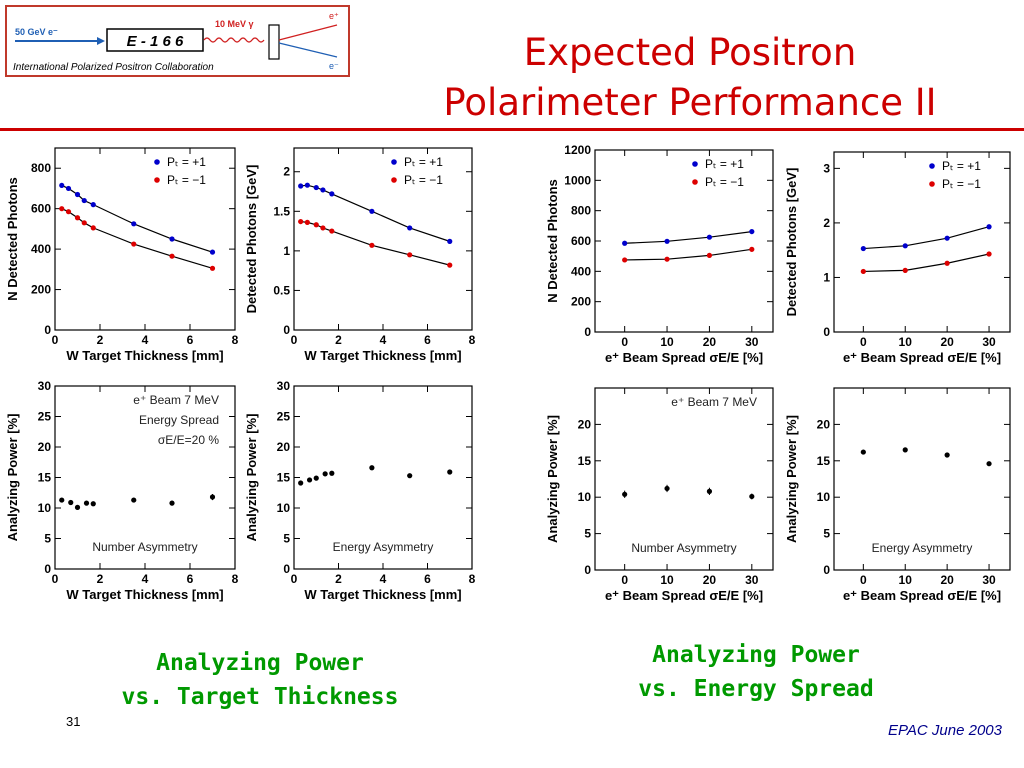 Image resolution: width=1024 pixels, height=768 pixels. I want to click on legend-label: Pₜ = +1, so click(961, 166).